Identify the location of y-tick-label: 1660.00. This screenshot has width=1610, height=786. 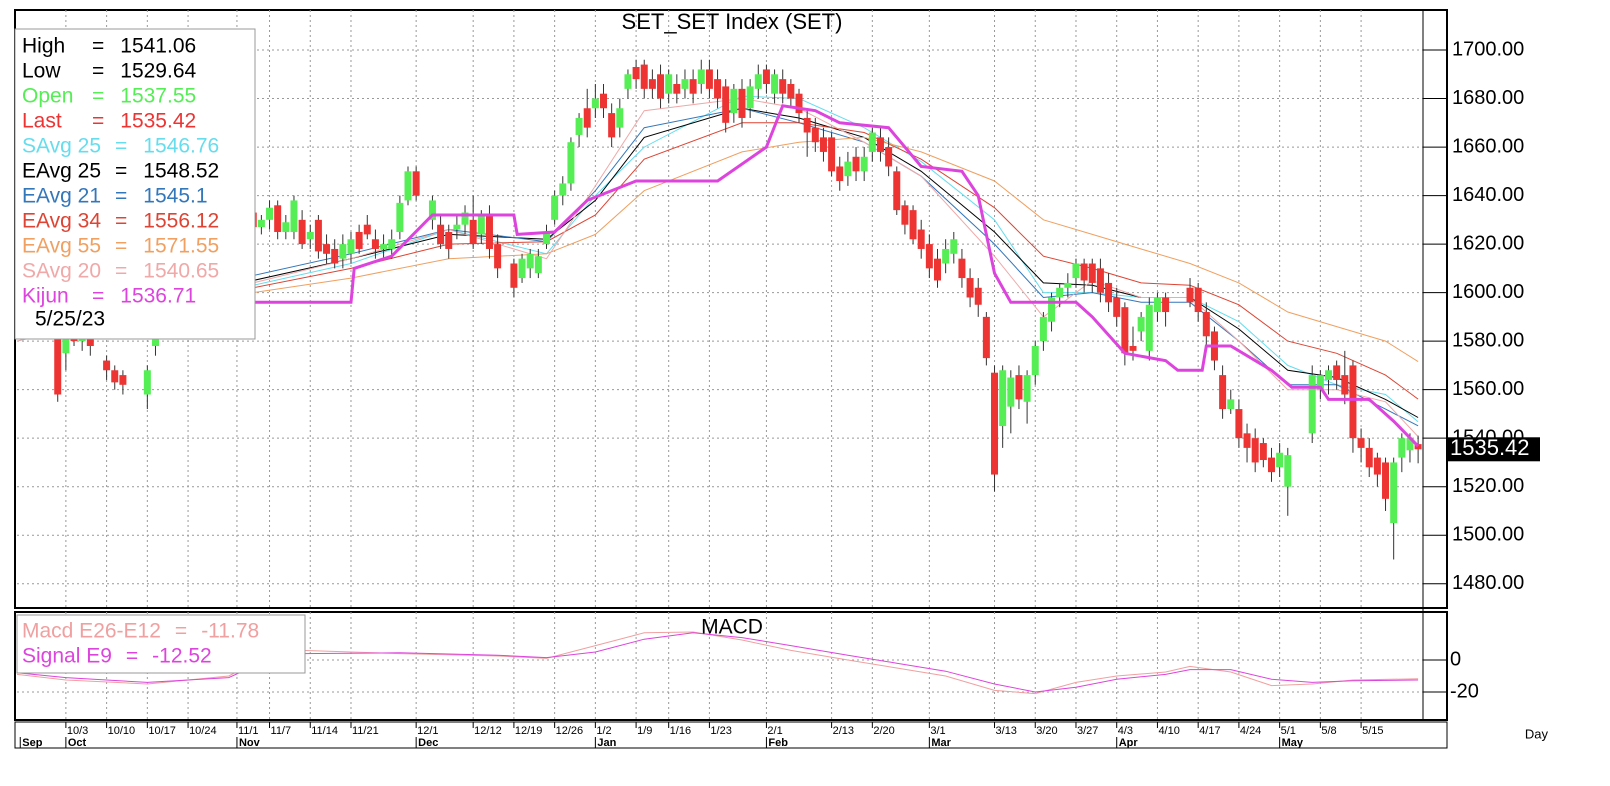
(1488, 146).